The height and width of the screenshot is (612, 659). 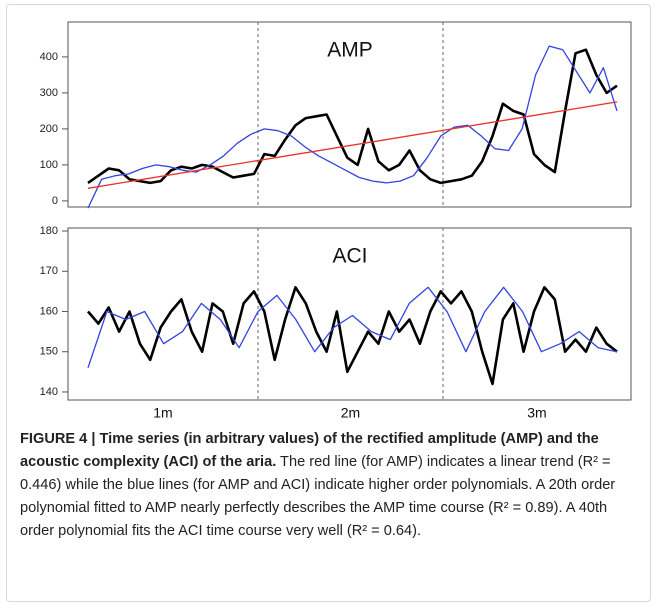 I want to click on x-segment-label: 3m, so click(x=536, y=413).